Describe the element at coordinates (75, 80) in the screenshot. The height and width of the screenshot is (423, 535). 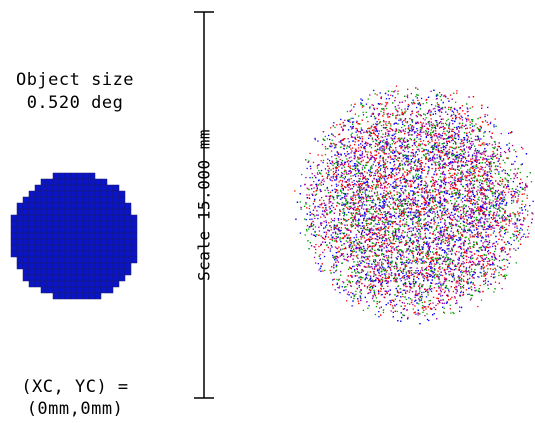
I see `object-size-label: Object size` at that location.